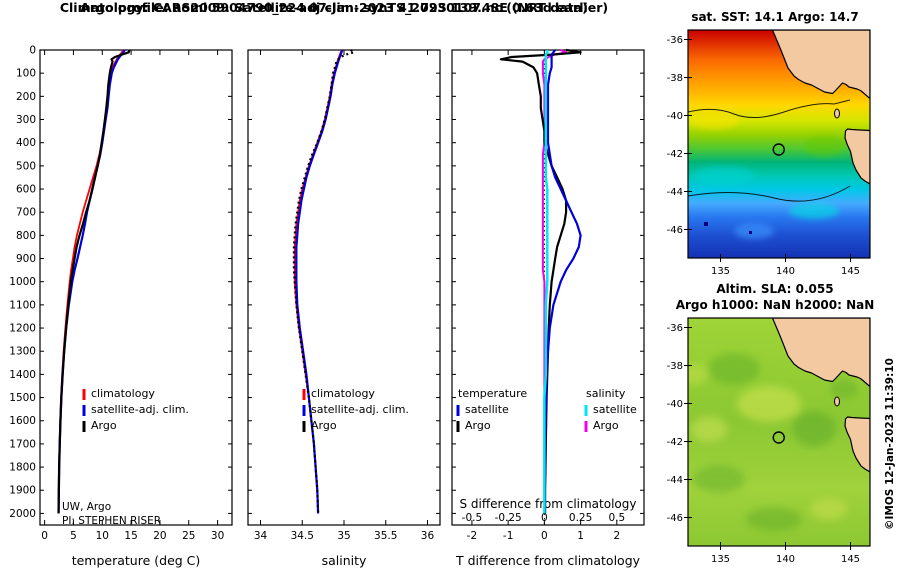 This screenshot has height=580, width=900. Describe the element at coordinates (508, 518) in the screenshot. I see `x2-tick-label: -0.25` at that location.